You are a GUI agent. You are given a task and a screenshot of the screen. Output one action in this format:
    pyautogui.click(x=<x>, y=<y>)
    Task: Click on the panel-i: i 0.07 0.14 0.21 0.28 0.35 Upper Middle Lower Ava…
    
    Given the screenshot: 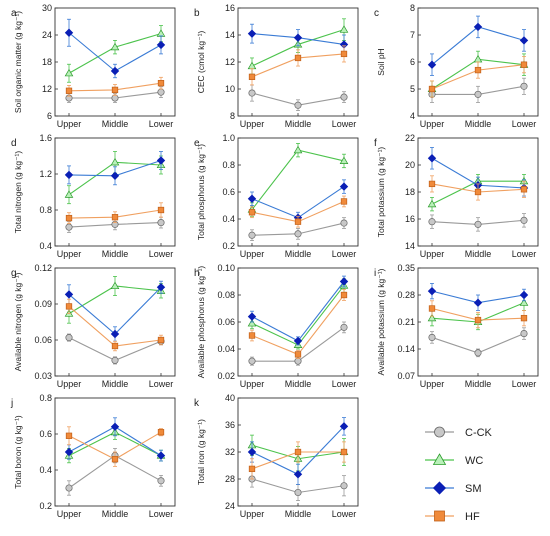 What is the action you would take?
    pyautogui.click(x=456, y=326)
    